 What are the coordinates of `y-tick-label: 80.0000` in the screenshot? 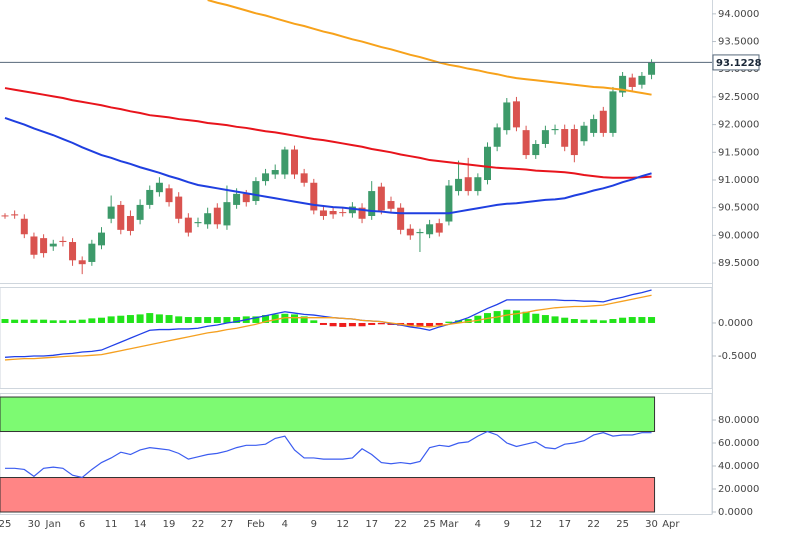 It's located at (738, 420).